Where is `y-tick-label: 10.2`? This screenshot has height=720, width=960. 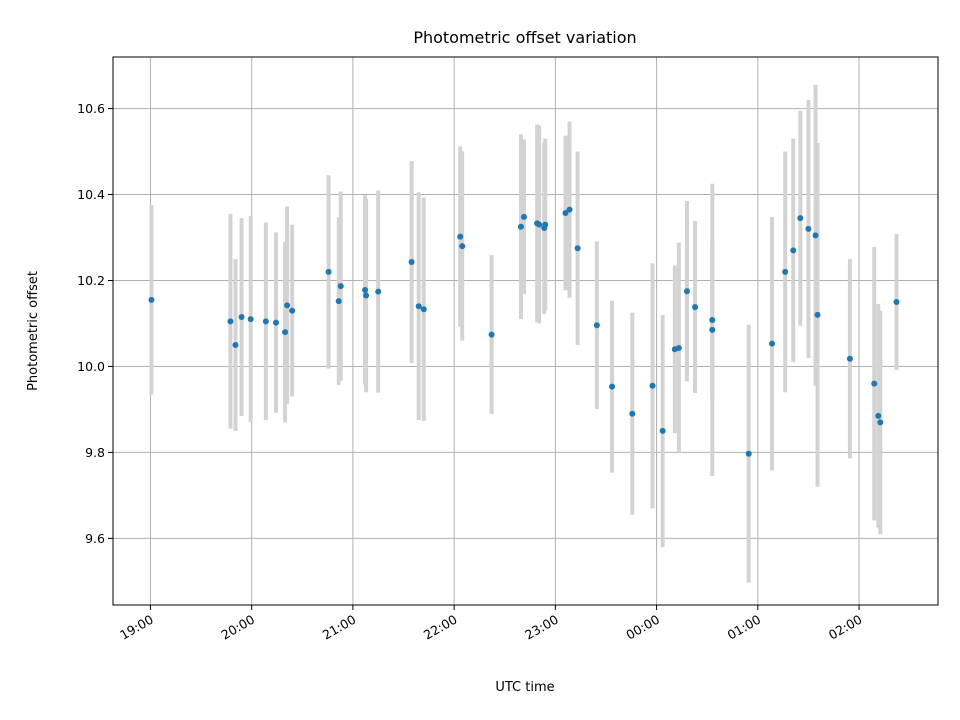
y-tick-label: 10.2 is located at coordinates (91, 280).